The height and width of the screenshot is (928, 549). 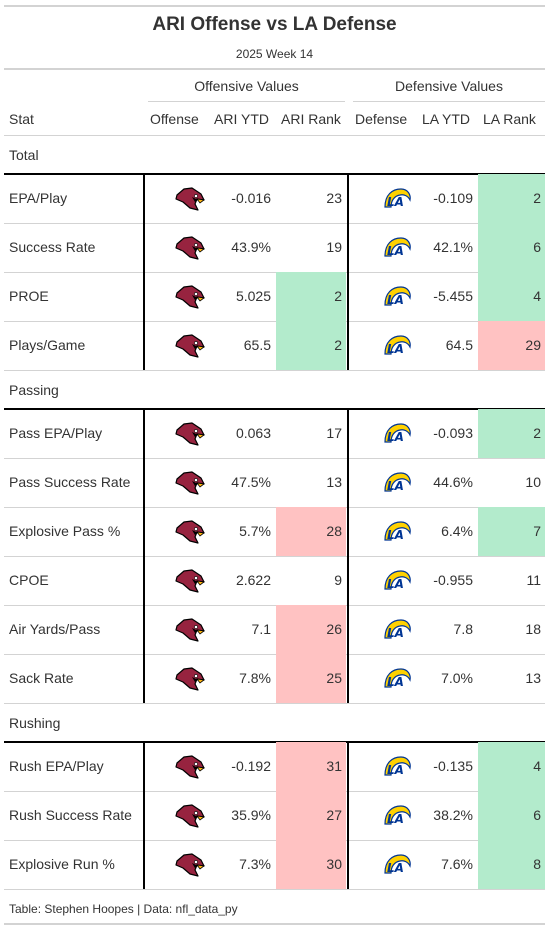 What do you see at coordinates (453, 815) in the screenshot?
I see `cell-la-ytd: 38.2%` at bounding box center [453, 815].